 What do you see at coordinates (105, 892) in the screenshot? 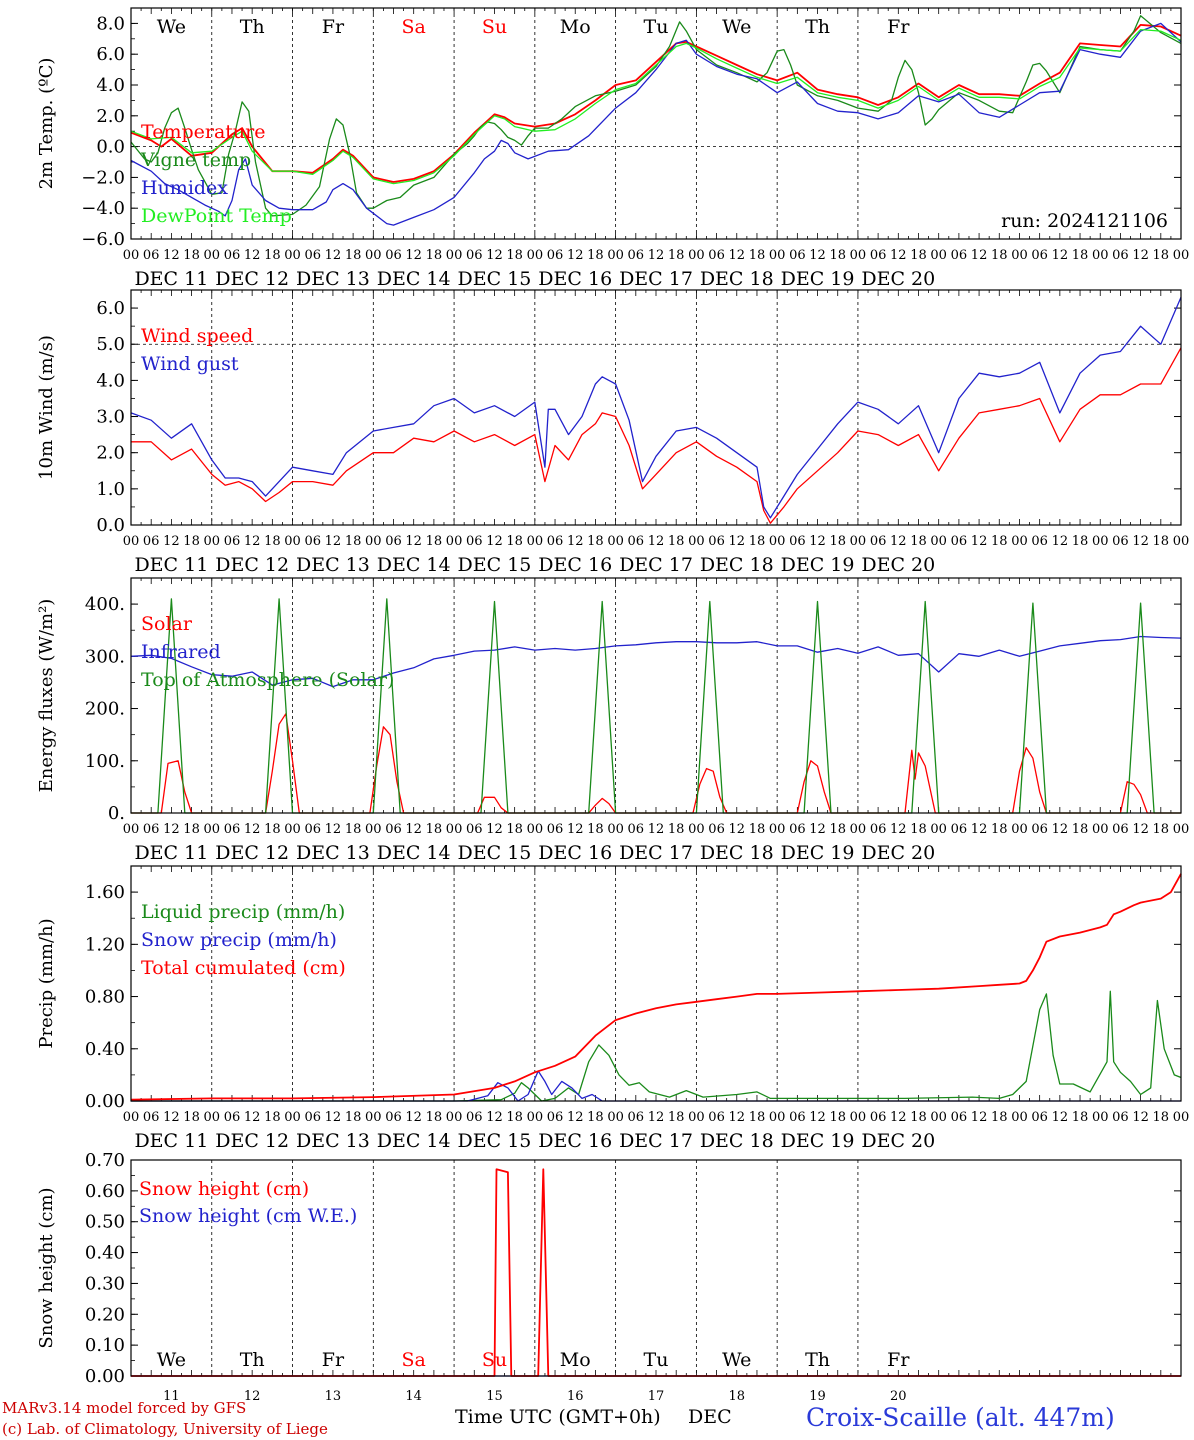
I see `y-tick-label: 1.60` at bounding box center [105, 892].